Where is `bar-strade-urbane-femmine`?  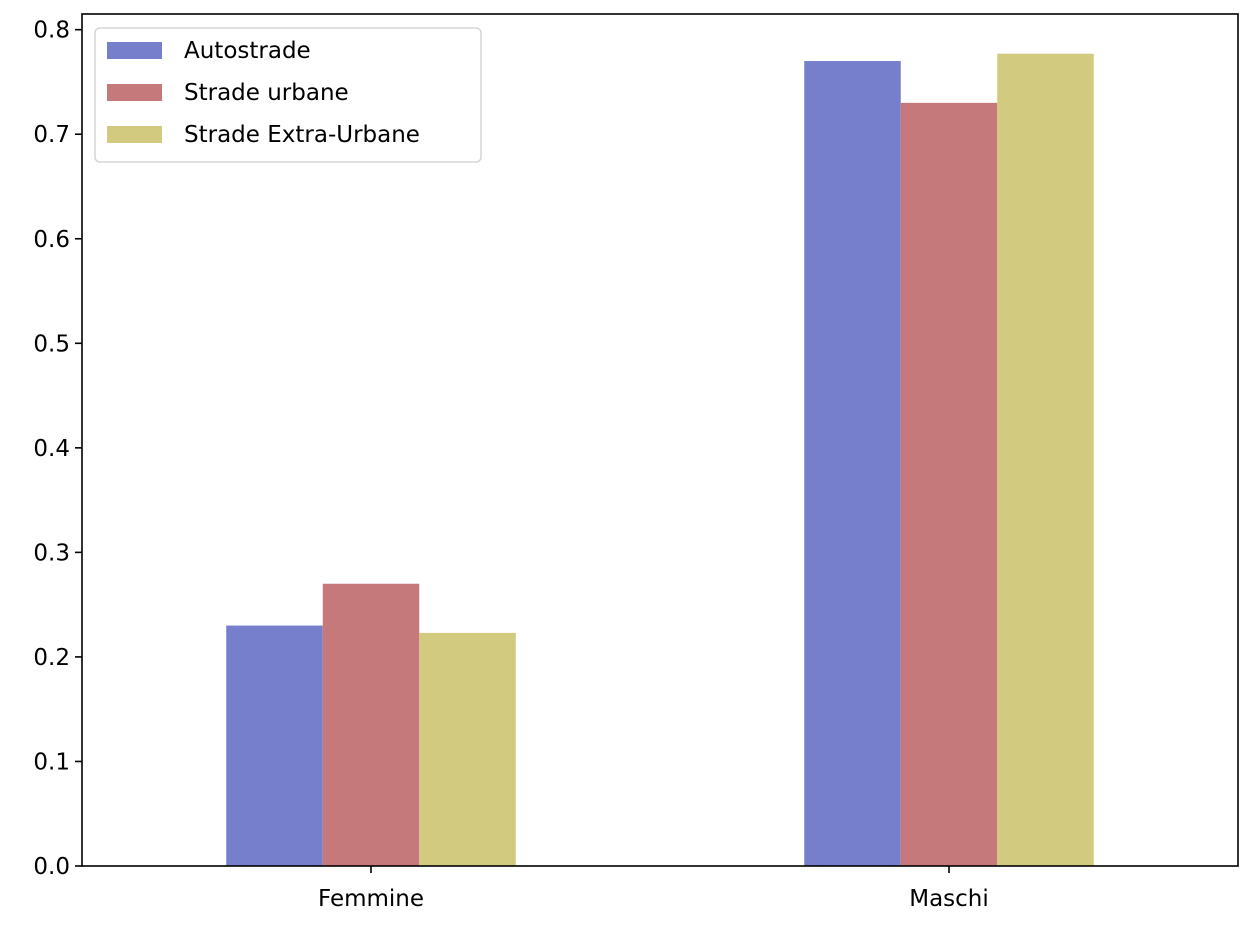
bar-strade-urbane-femmine is located at coordinates (371, 724).